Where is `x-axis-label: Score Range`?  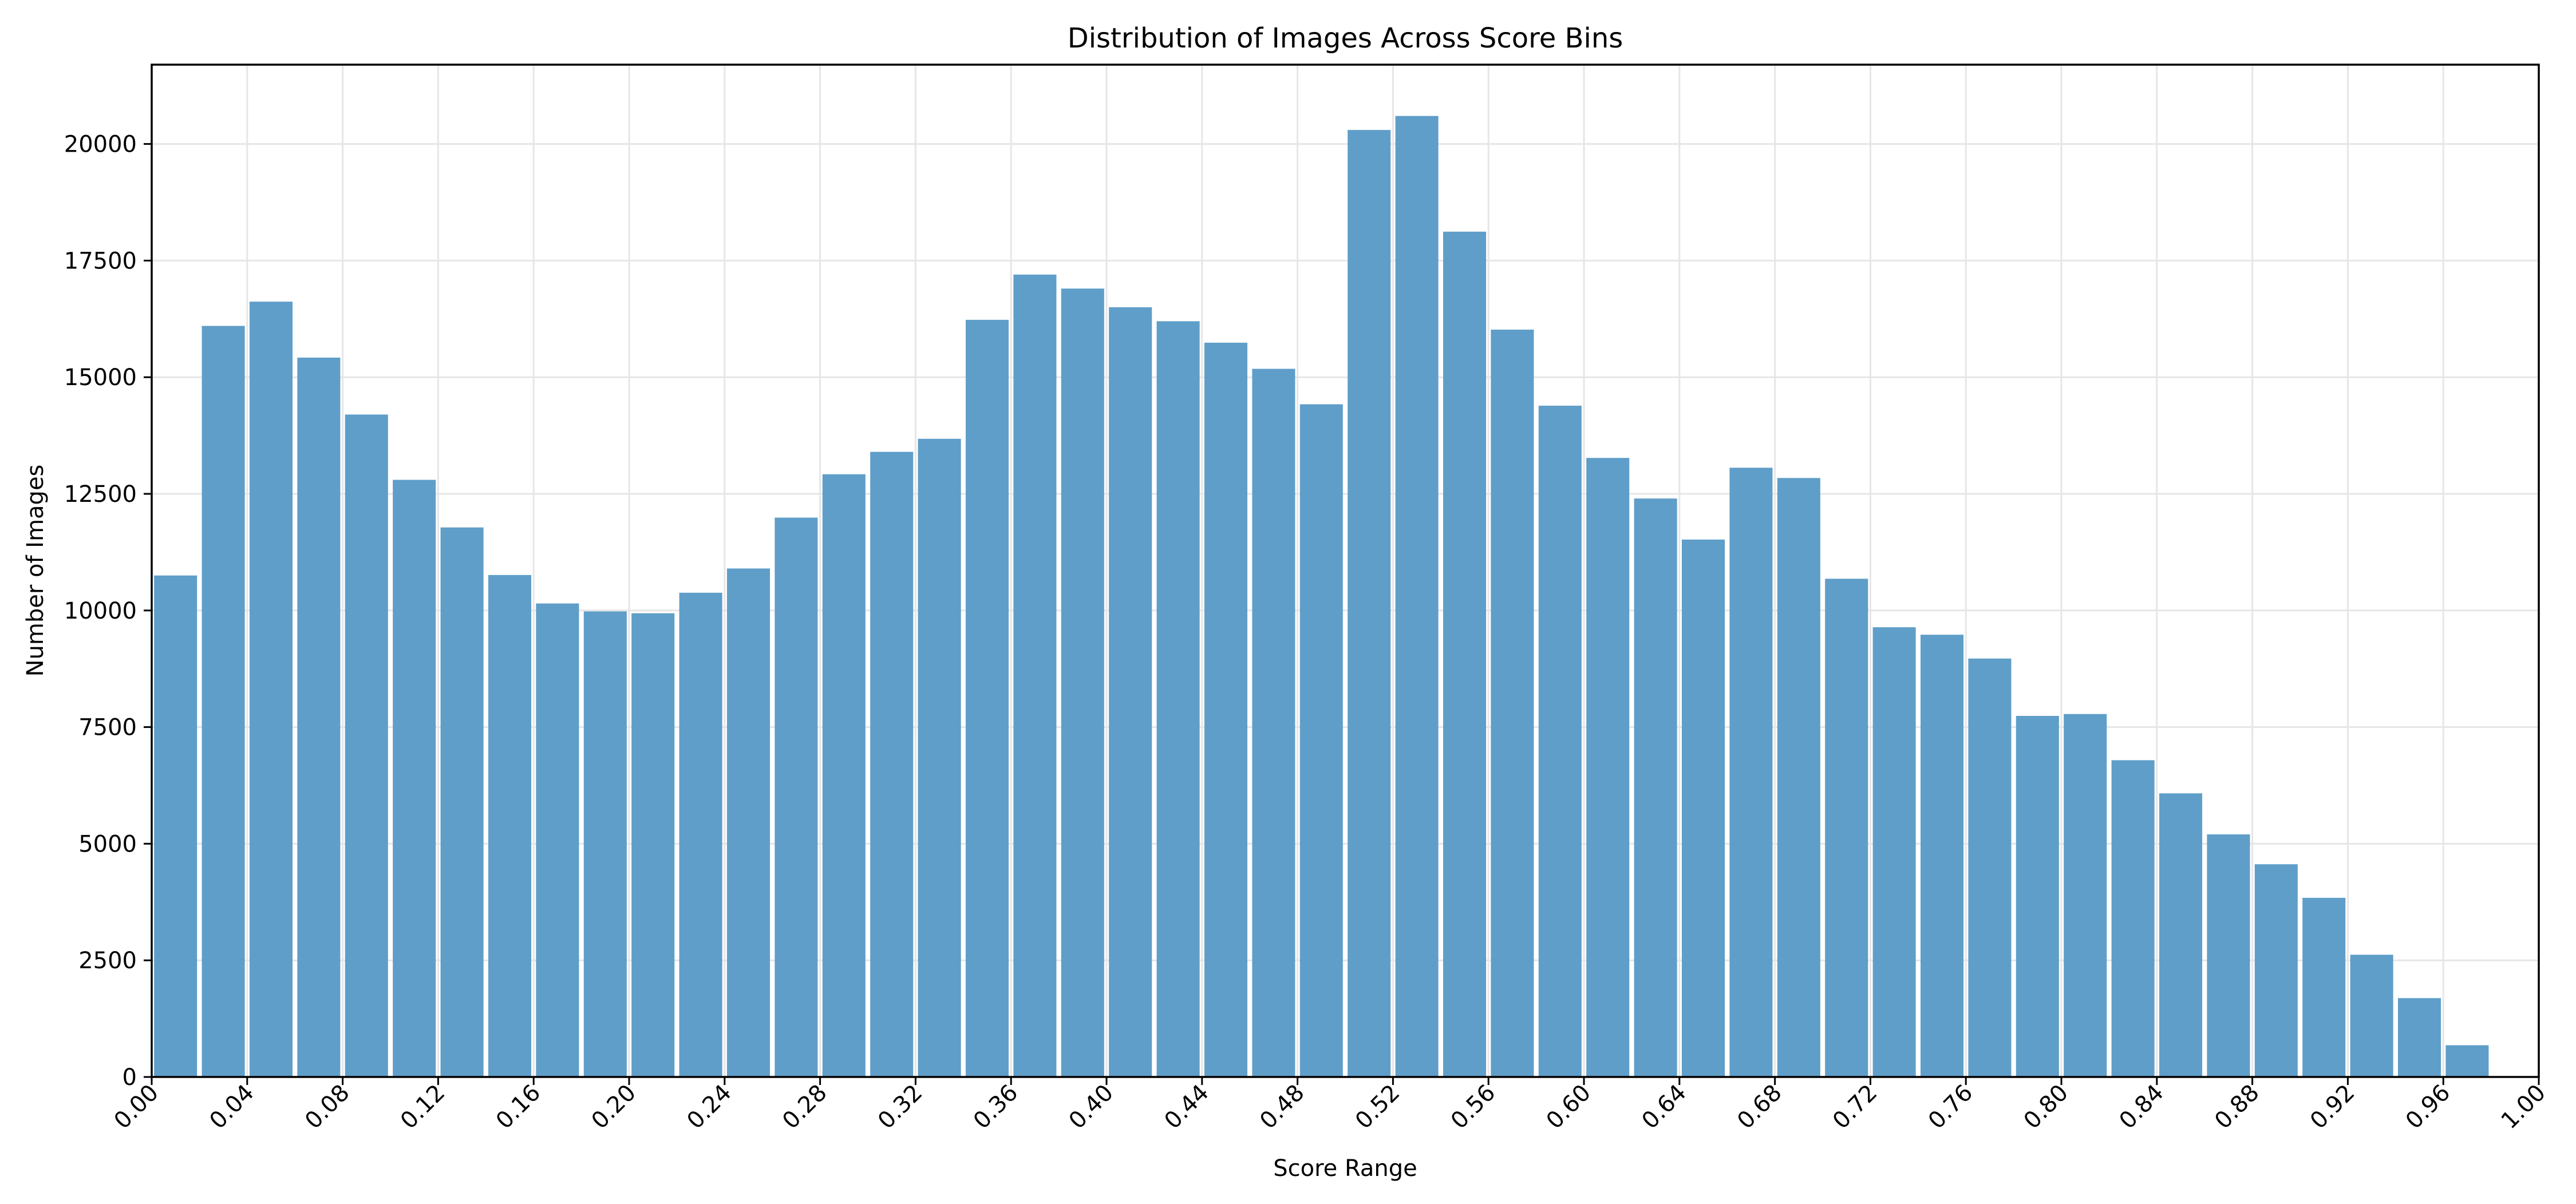 x-axis-label: Score Range is located at coordinates (1345, 1168).